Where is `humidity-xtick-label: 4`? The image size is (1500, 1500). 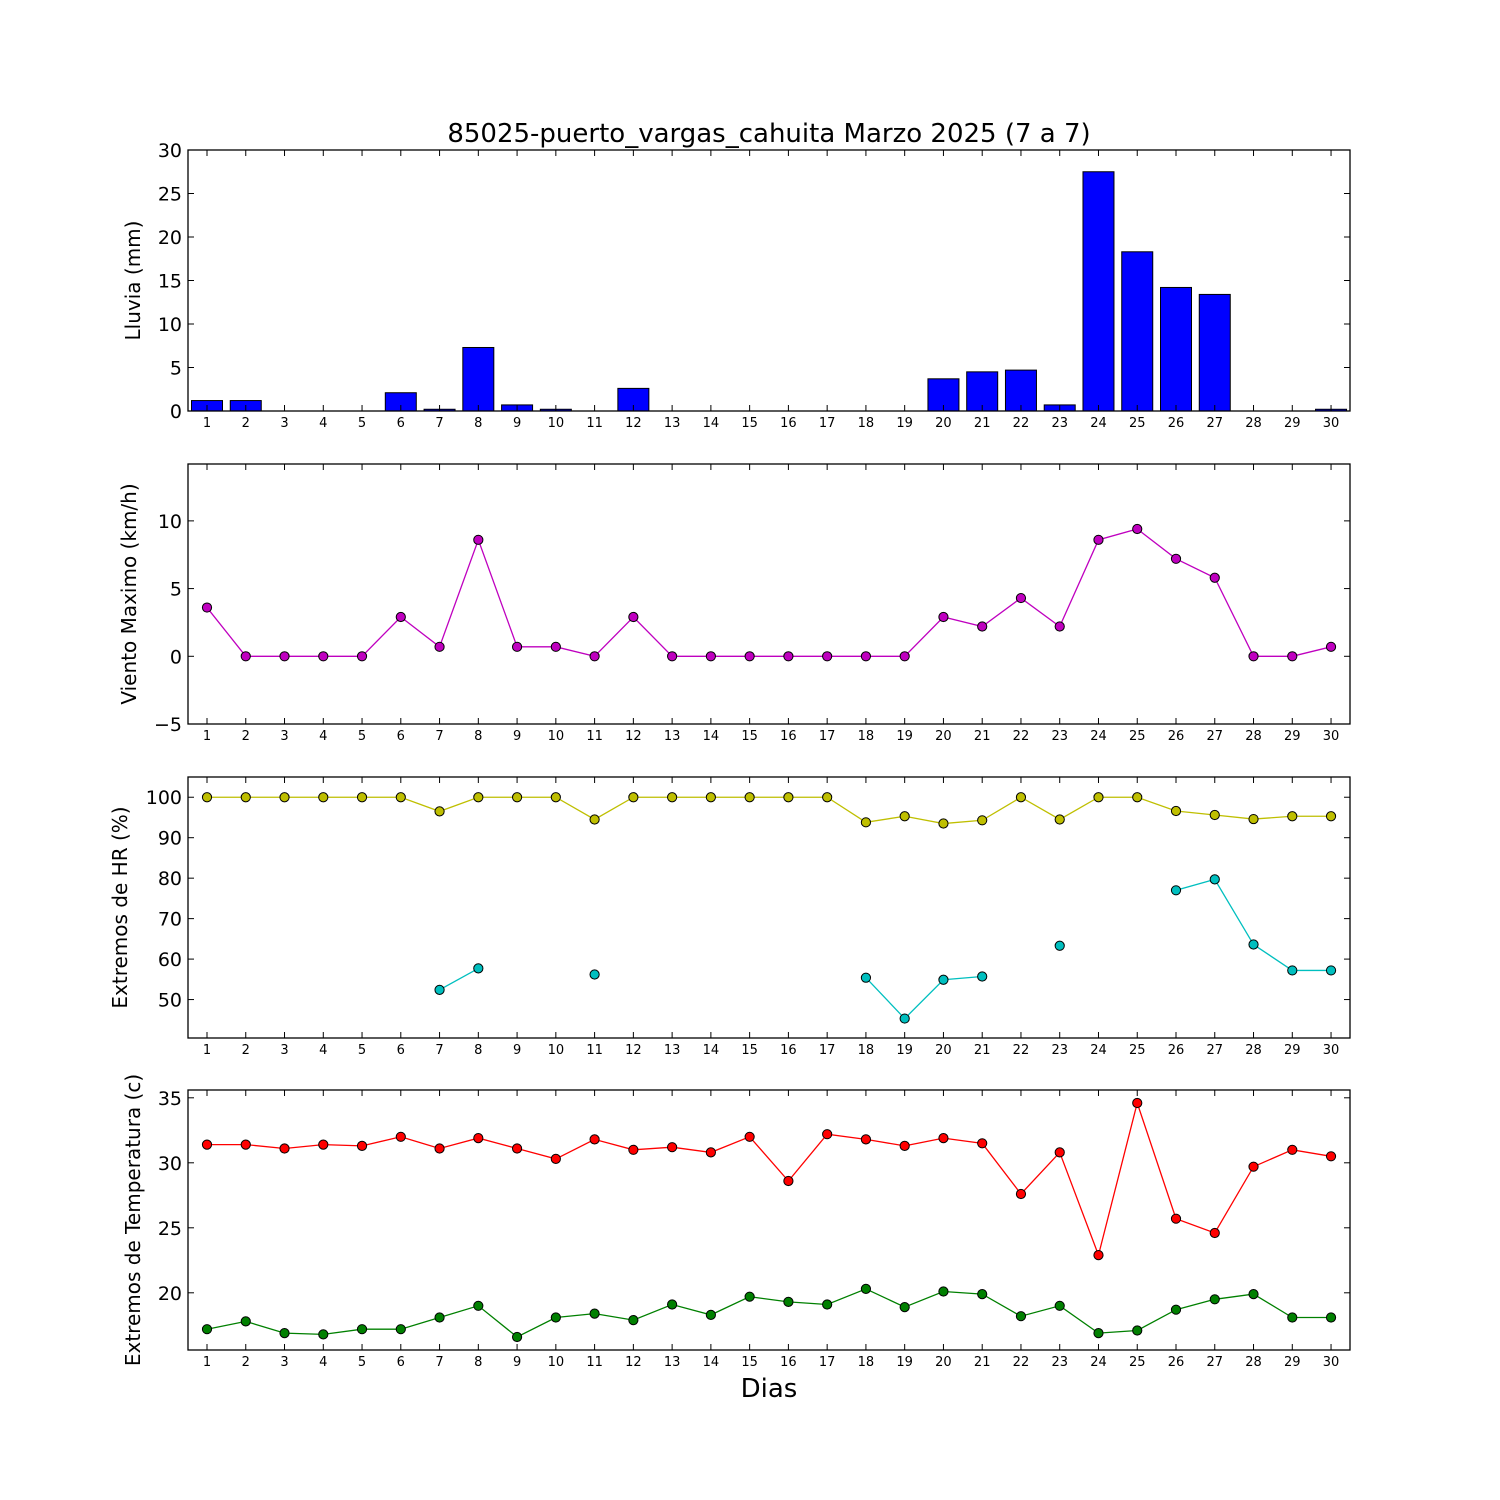 humidity-xtick-label: 4 is located at coordinates (323, 1050).